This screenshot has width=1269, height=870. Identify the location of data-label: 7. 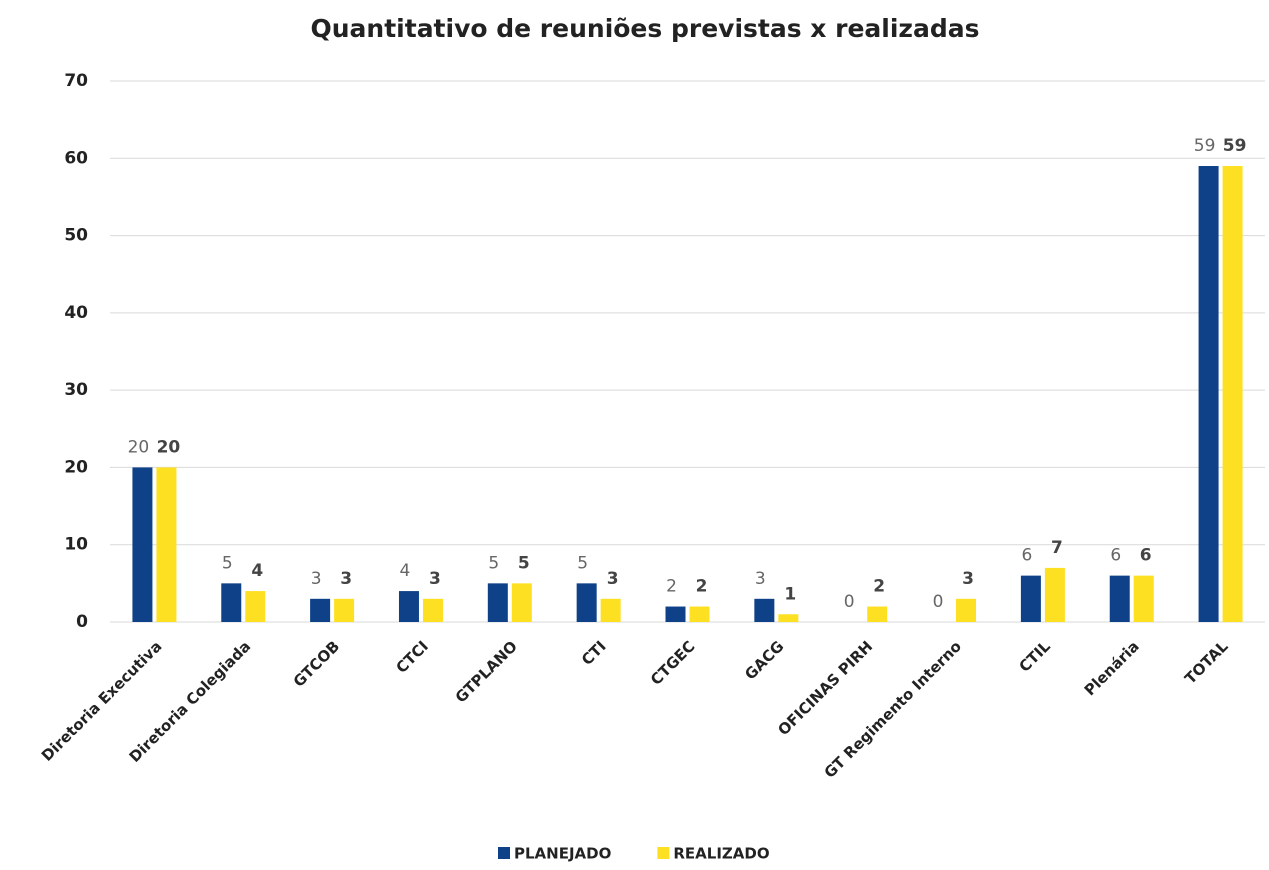
(1057, 548).